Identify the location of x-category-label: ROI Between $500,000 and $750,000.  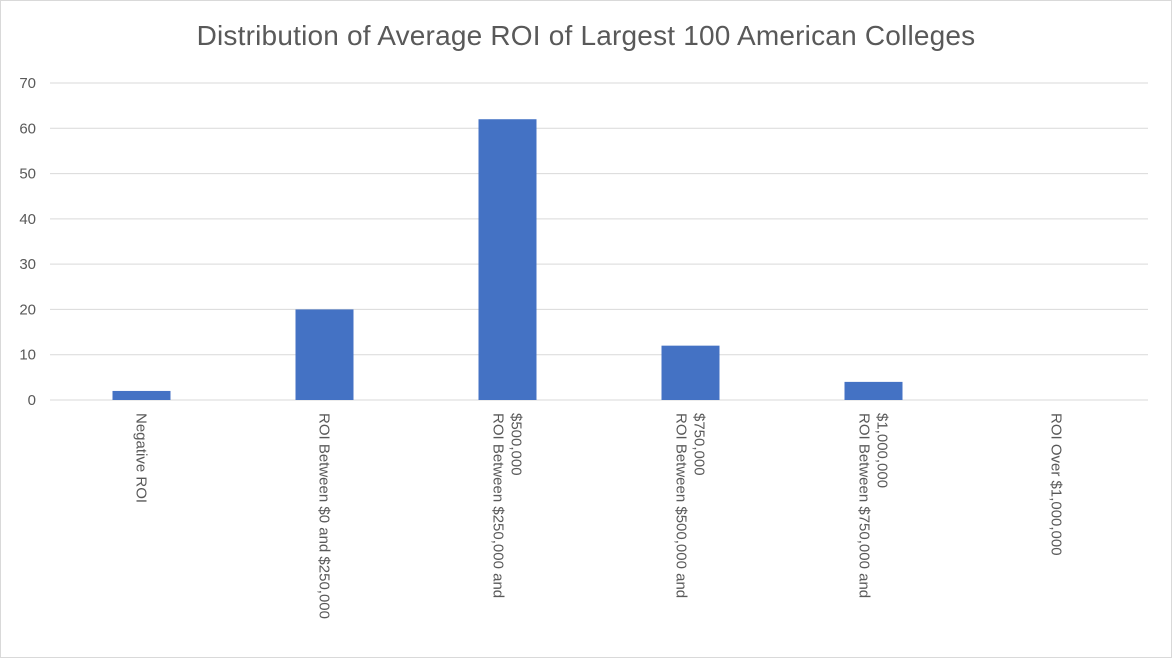
(690, 505).